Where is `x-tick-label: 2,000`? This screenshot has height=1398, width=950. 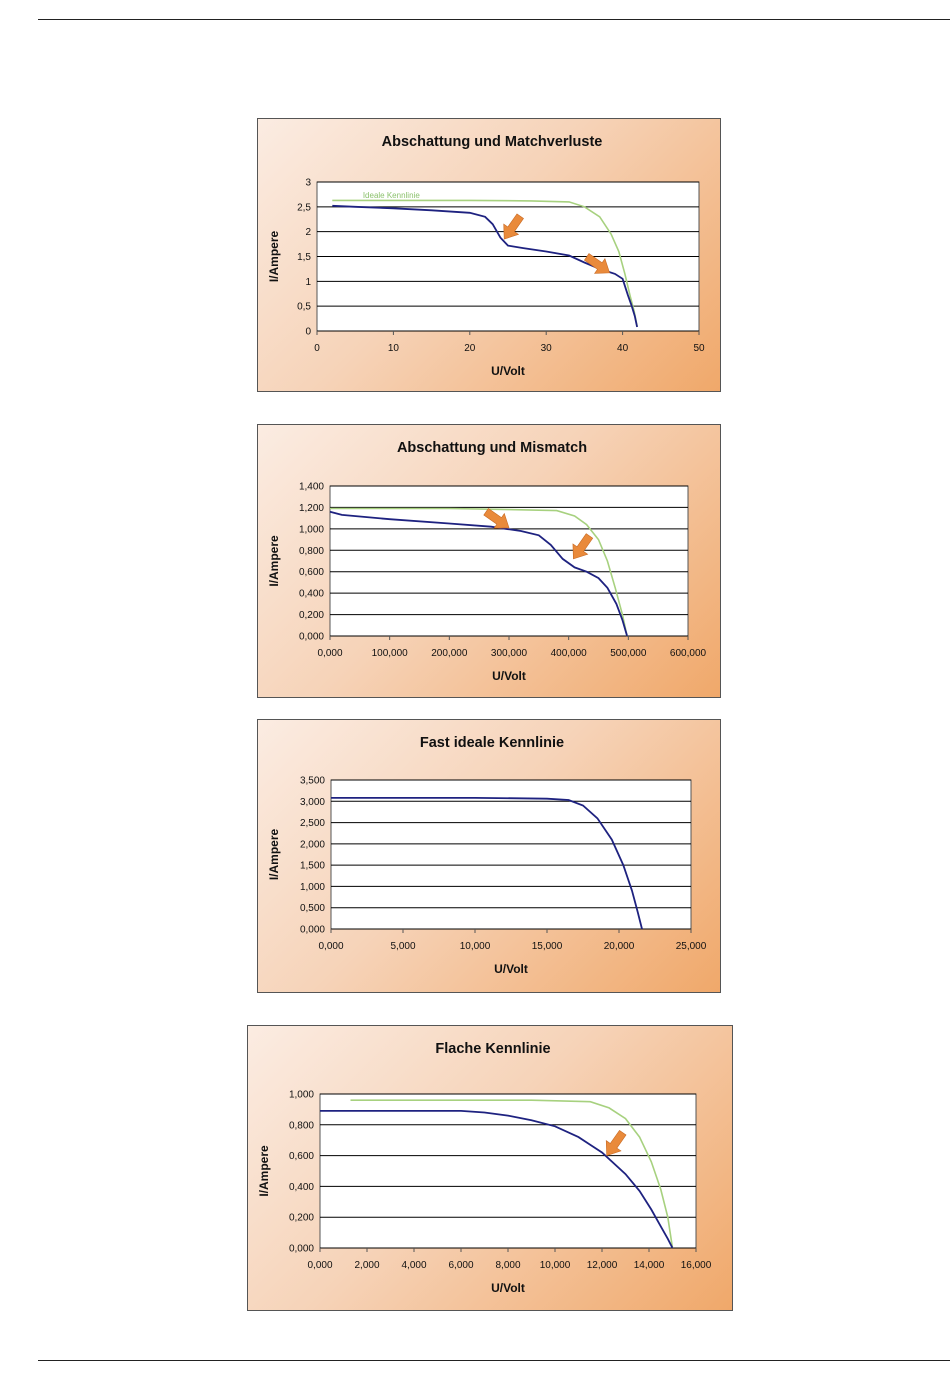
x-tick-label: 2,000 is located at coordinates (366, 1265).